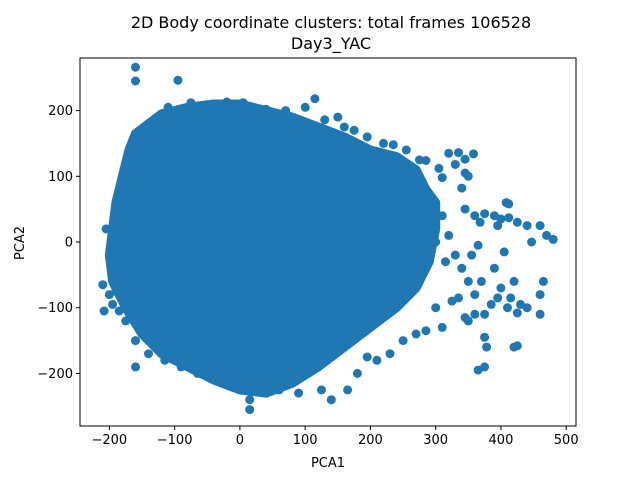  Describe the element at coordinates (328, 463) in the screenshot. I see `x-axis-label: PCA1` at that location.